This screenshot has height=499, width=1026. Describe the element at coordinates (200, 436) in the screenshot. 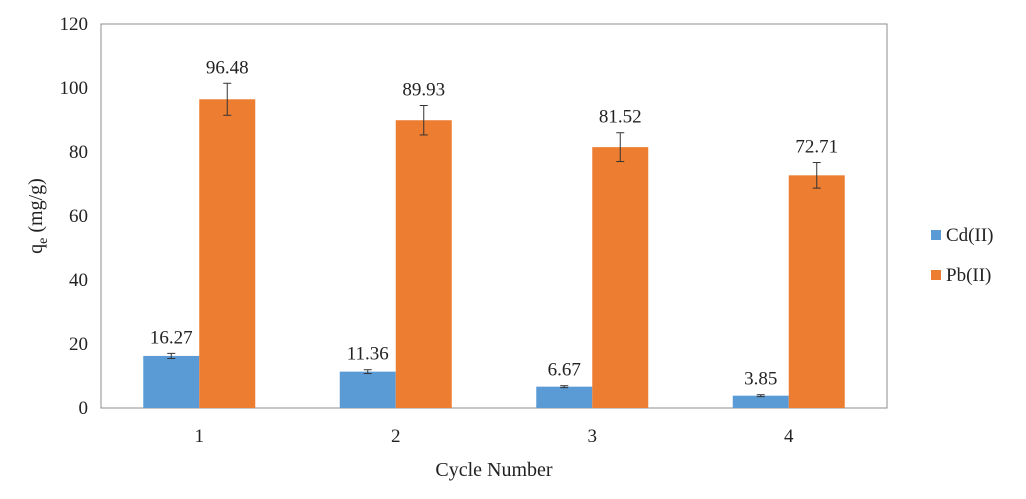

I see `x-tick-label: 1` at that location.